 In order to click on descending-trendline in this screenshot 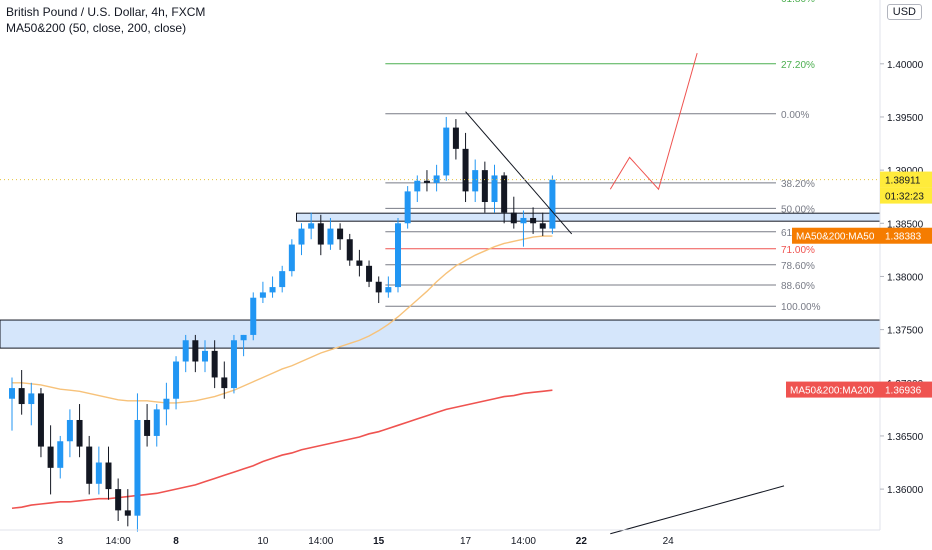, I will do `click(519, 173)`.